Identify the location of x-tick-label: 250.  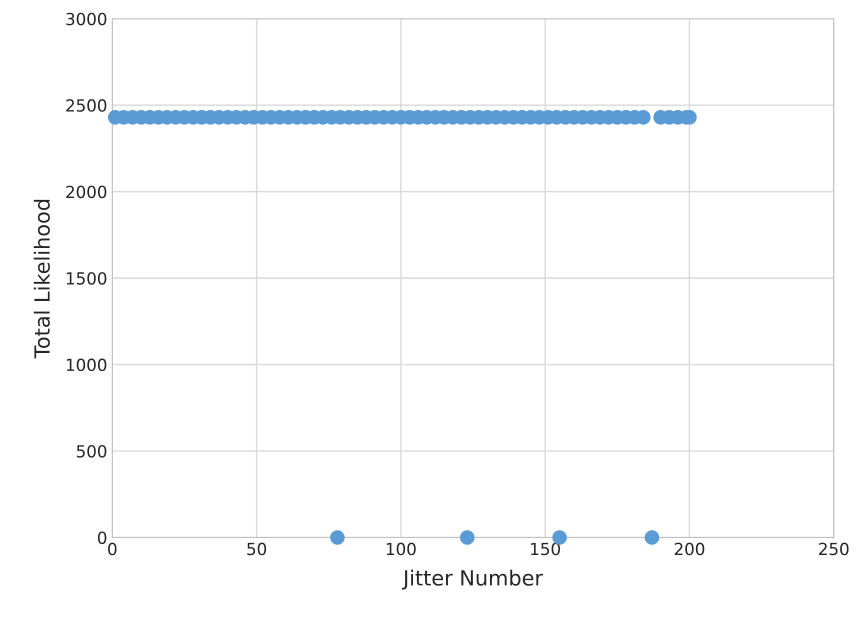
(834, 549).